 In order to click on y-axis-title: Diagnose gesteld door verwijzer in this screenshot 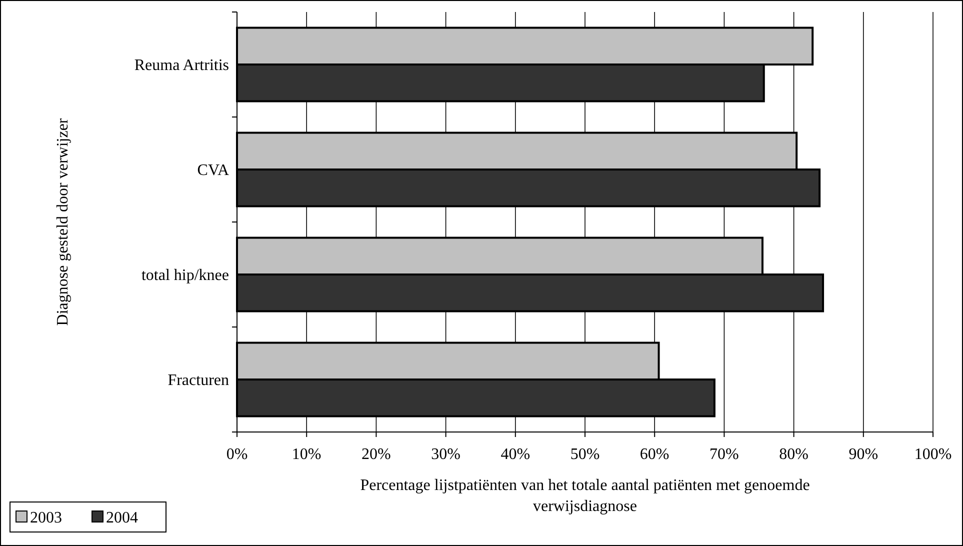, I will do `click(63, 222)`.